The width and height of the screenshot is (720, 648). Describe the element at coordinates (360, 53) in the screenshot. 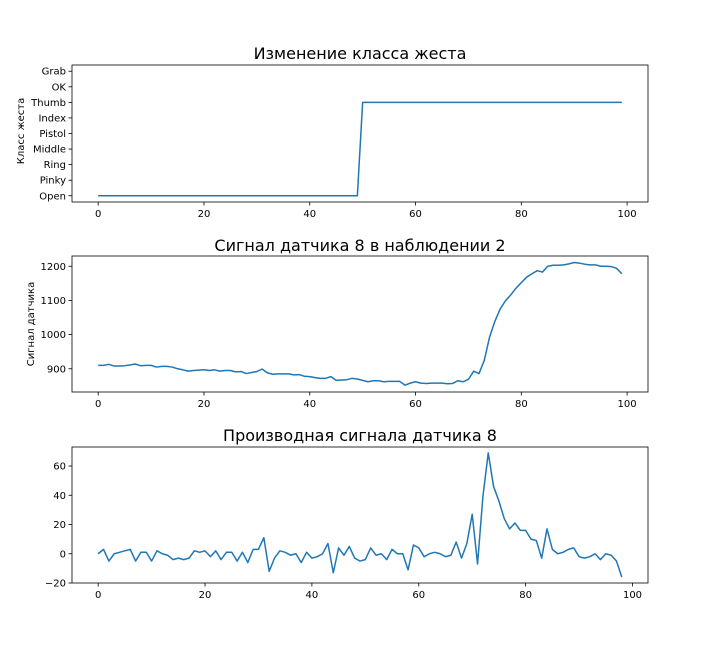

I see `chart-title: Изменение класса жеста` at that location.